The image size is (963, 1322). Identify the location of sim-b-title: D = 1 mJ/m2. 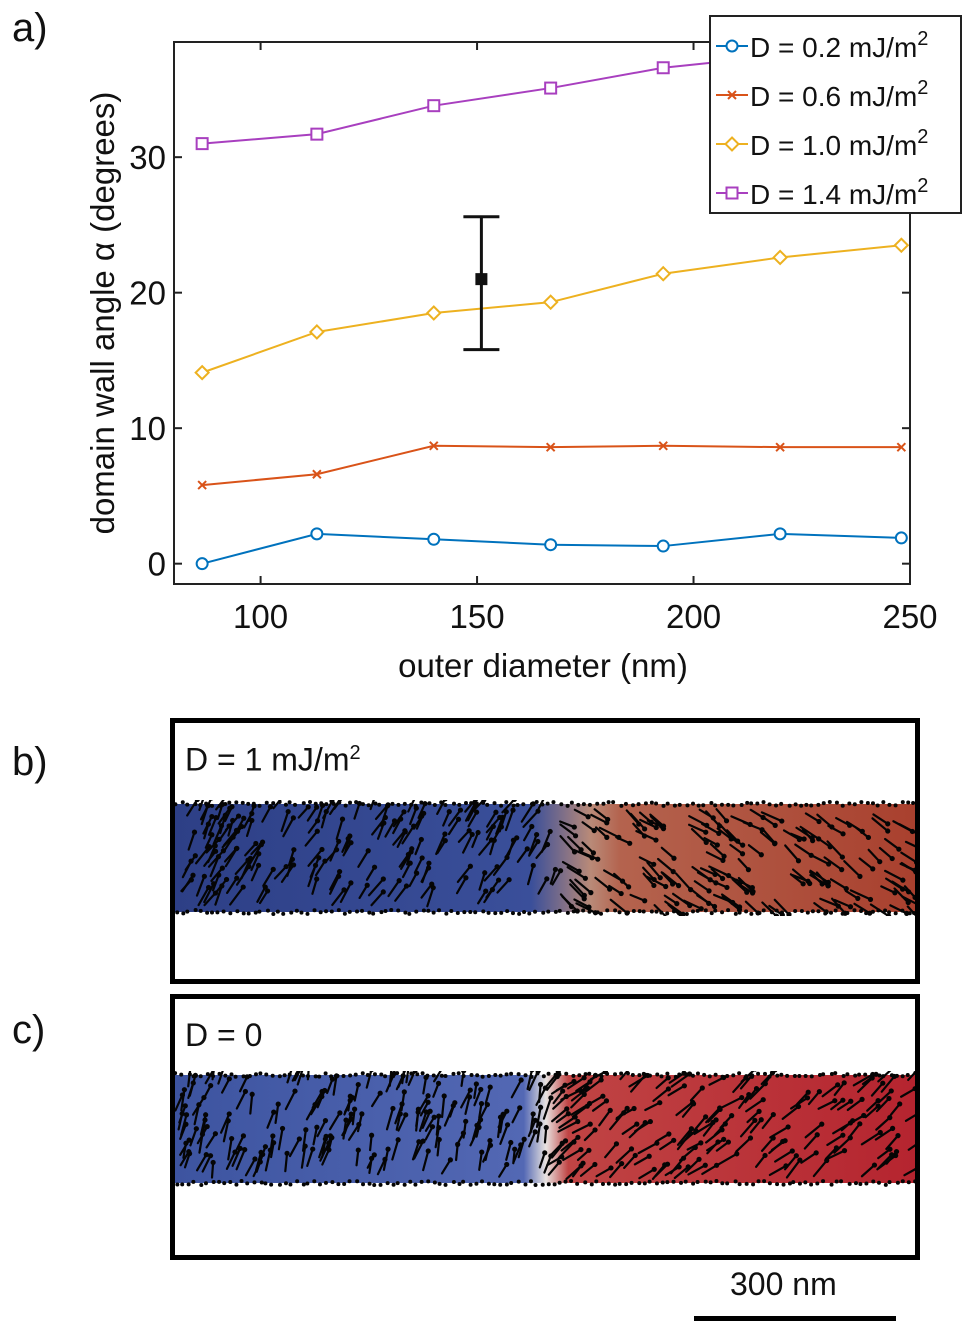
(273, 759).